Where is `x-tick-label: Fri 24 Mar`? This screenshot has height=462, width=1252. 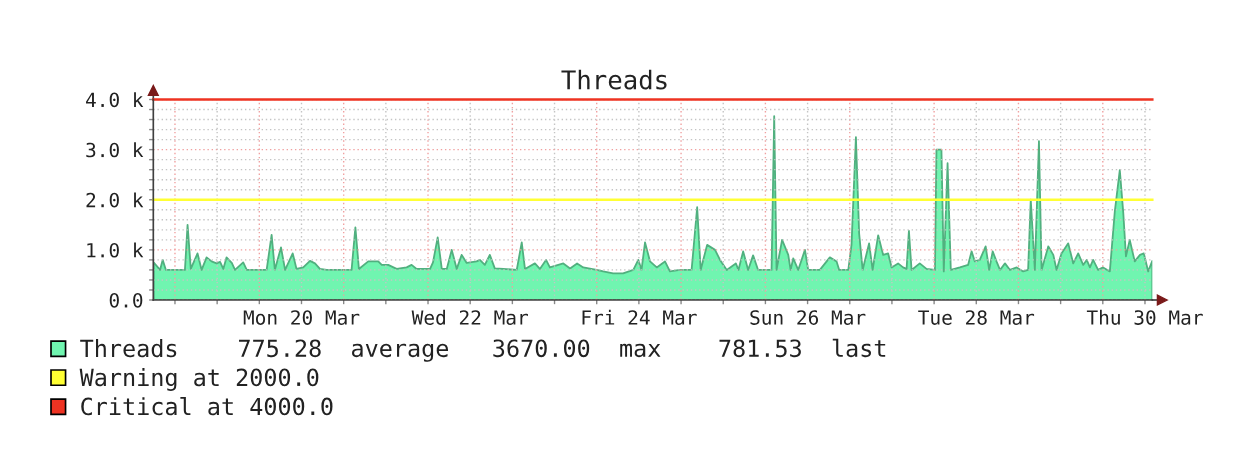
x-tick-label: Fri 24 Mar is located at coordinates (639, 317).